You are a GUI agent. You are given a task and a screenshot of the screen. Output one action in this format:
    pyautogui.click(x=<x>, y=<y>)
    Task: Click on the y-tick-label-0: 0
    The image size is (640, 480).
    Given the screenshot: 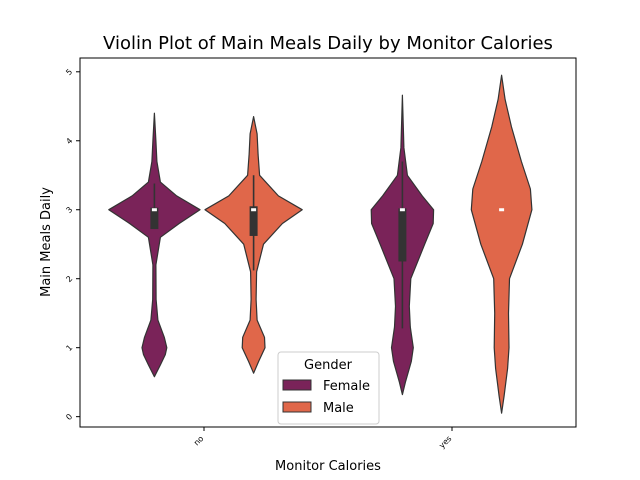 What is the action you would take?
    pyautogui.click(x=69, y=417)
    